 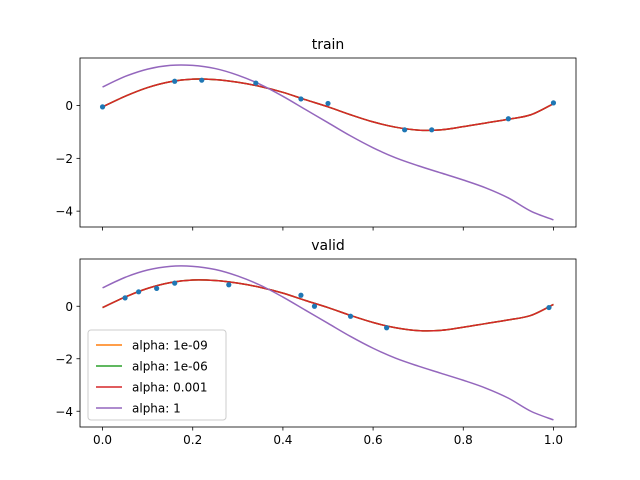 What do you see at coordinates (553, 440) in the screenshot?
I see `x-tick-label: 1.0` at bounding box center [553, 440].